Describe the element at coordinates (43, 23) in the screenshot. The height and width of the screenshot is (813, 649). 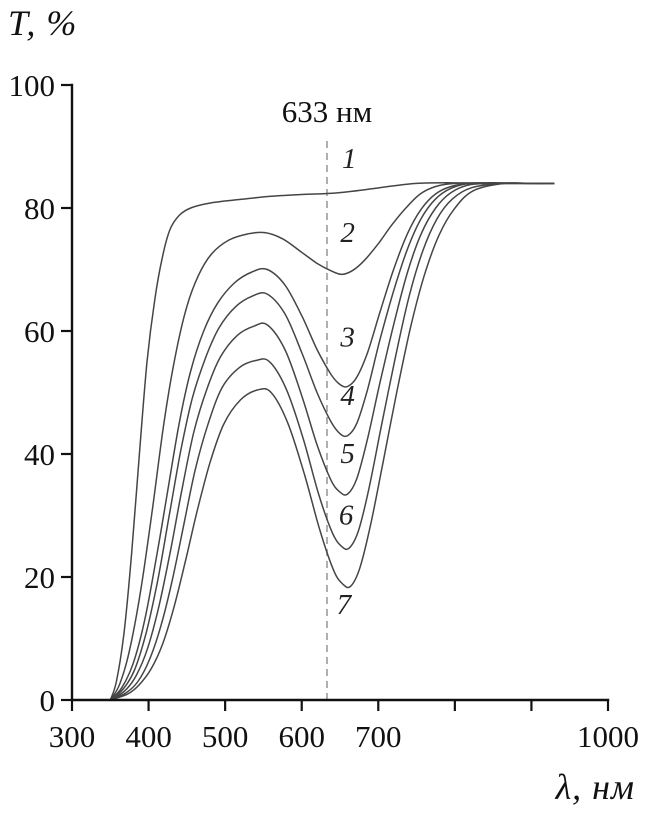
I see `y-axis-title: T, %` at that location.